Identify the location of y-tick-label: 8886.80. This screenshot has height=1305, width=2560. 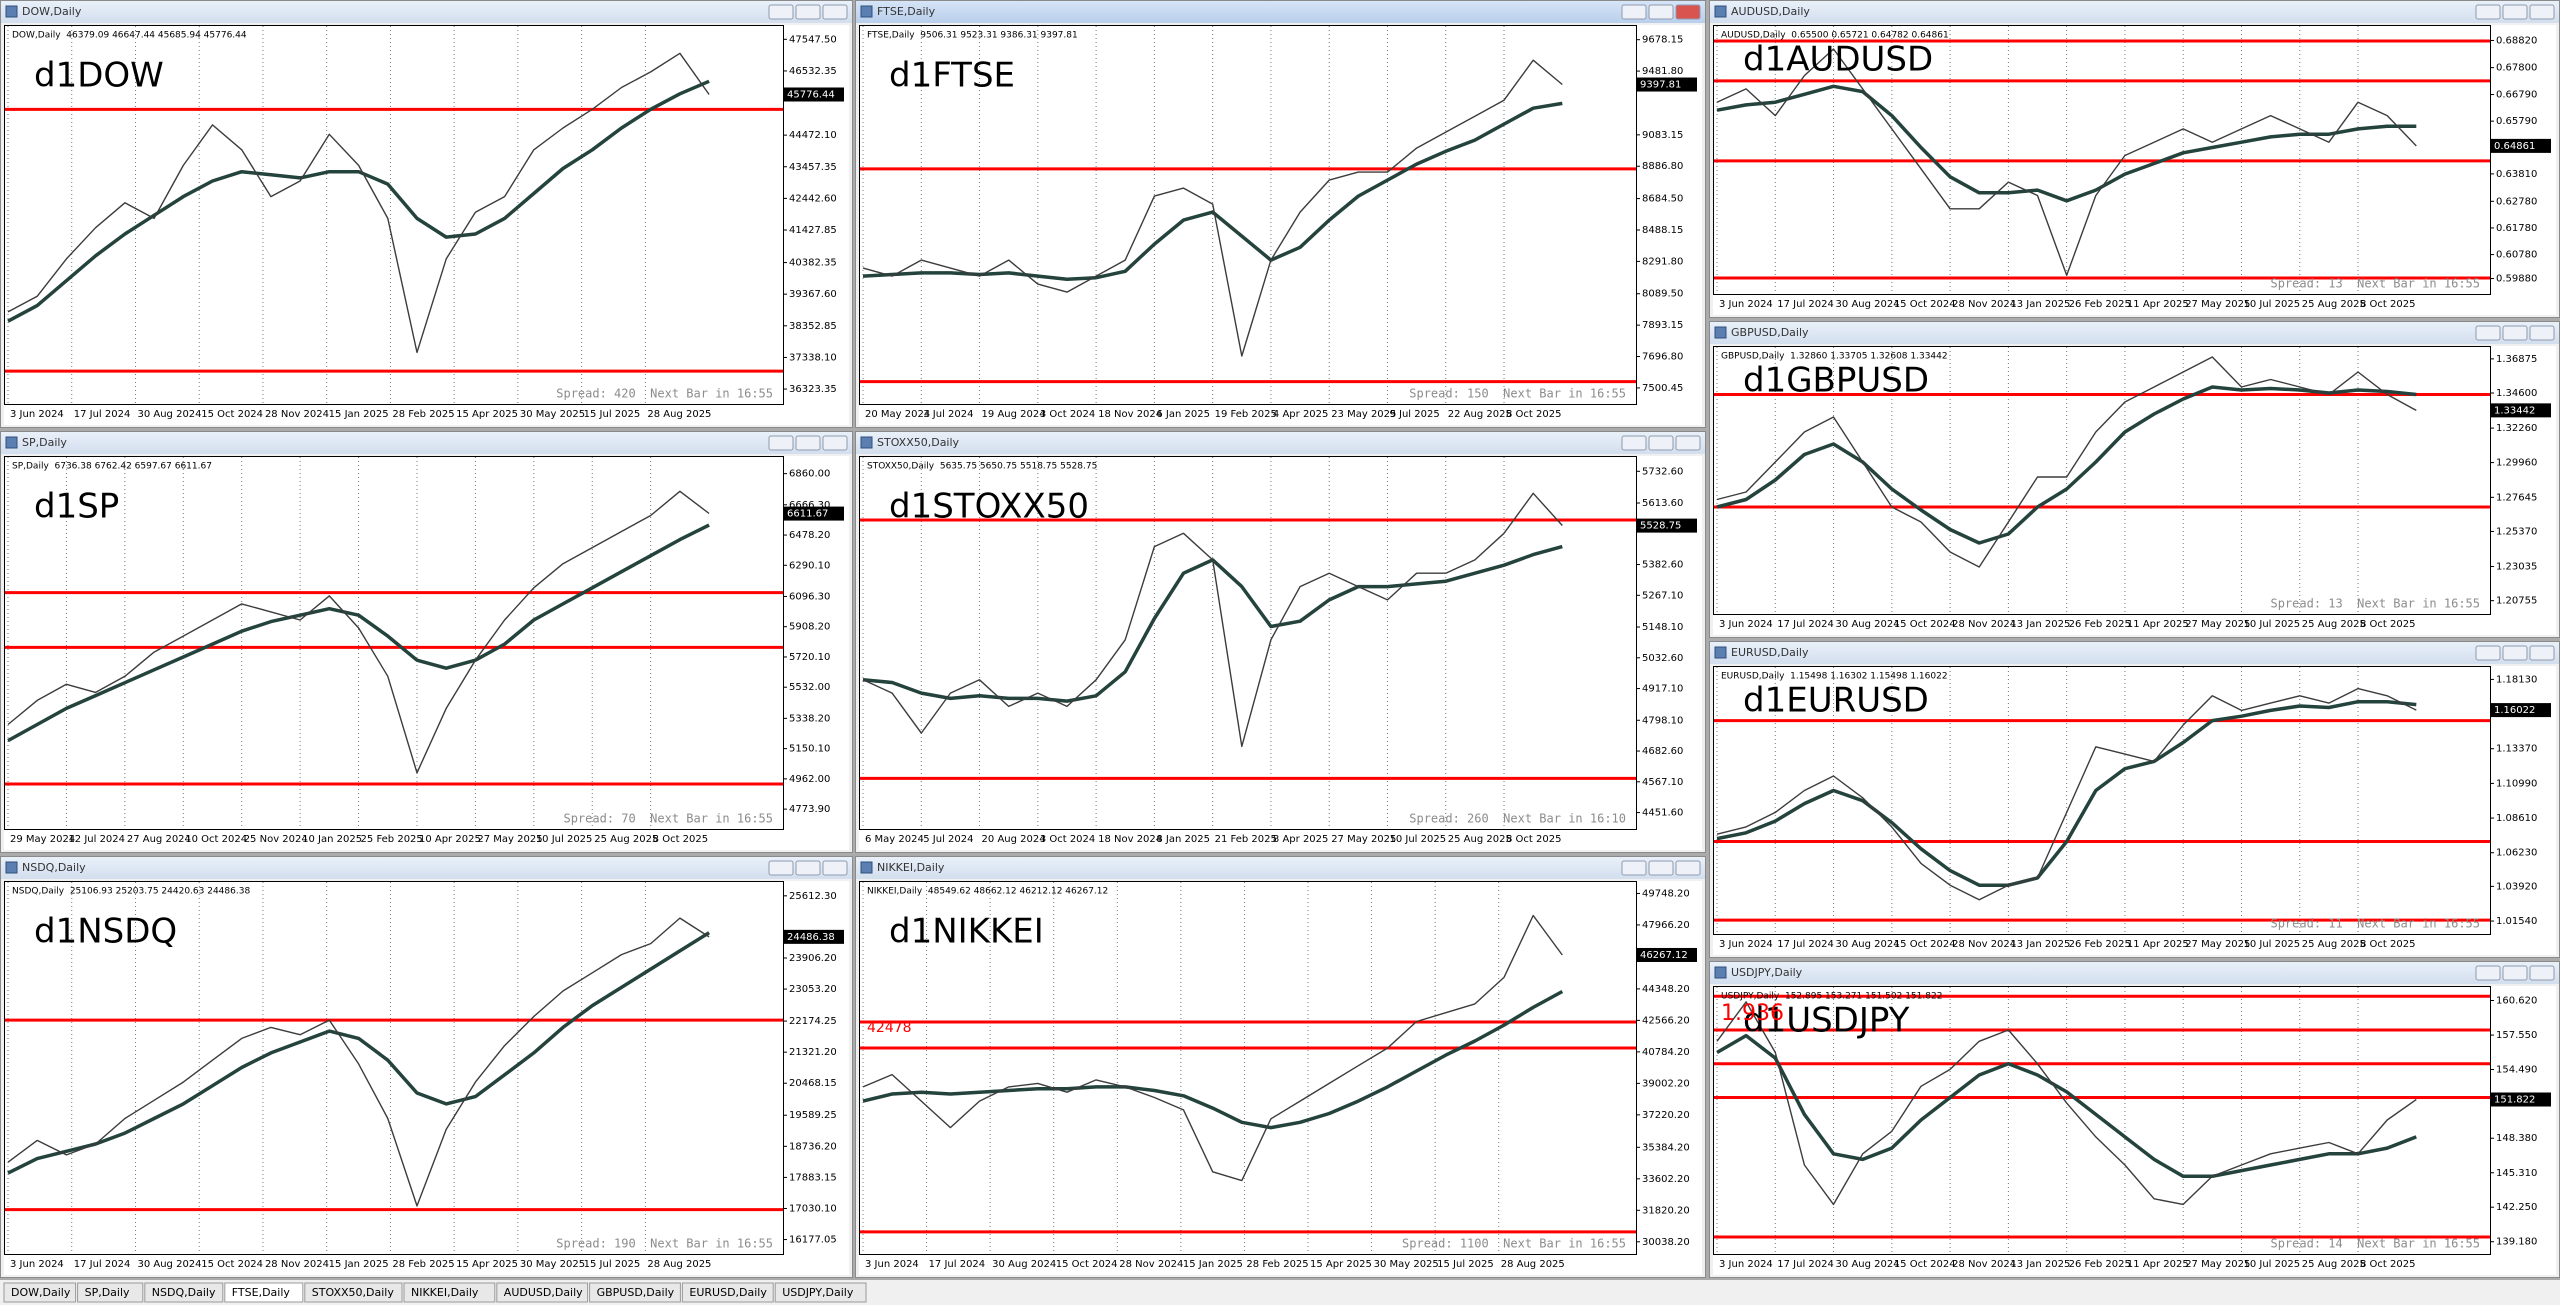
(1662, 166).